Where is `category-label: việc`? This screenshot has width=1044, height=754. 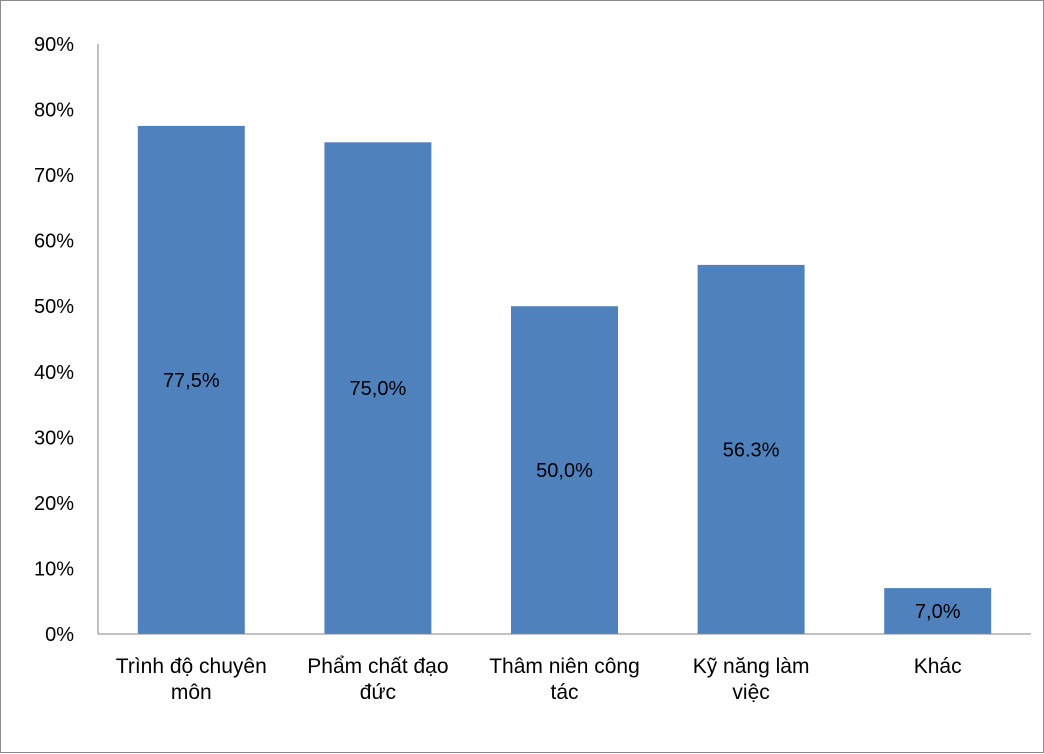 category-label: việc is located at coordinates (750, 692).